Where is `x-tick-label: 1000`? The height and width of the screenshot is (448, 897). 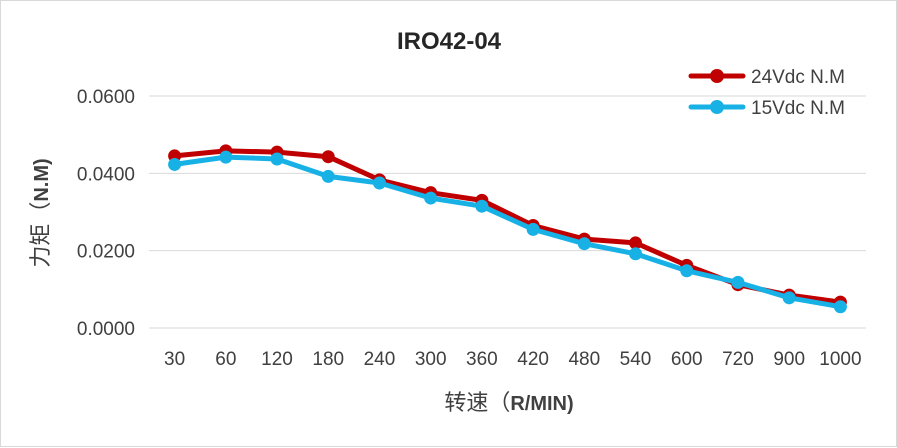
x-tick-label: 1000 is located at coordinates (840, 359).